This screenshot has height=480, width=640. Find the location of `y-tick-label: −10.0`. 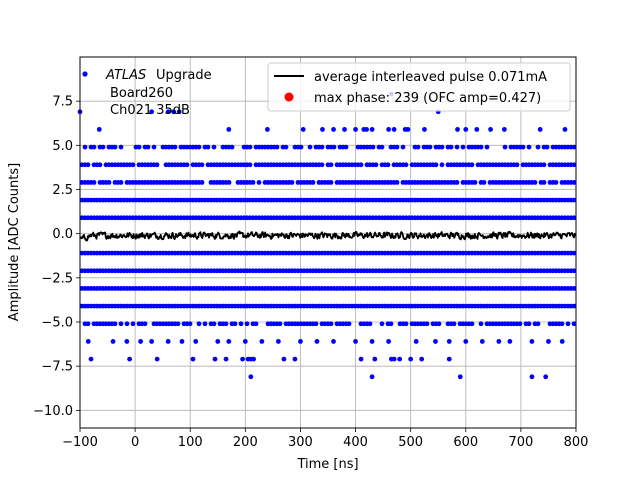

y-tick-label: −10.0 is located at coordinates (53, 411).